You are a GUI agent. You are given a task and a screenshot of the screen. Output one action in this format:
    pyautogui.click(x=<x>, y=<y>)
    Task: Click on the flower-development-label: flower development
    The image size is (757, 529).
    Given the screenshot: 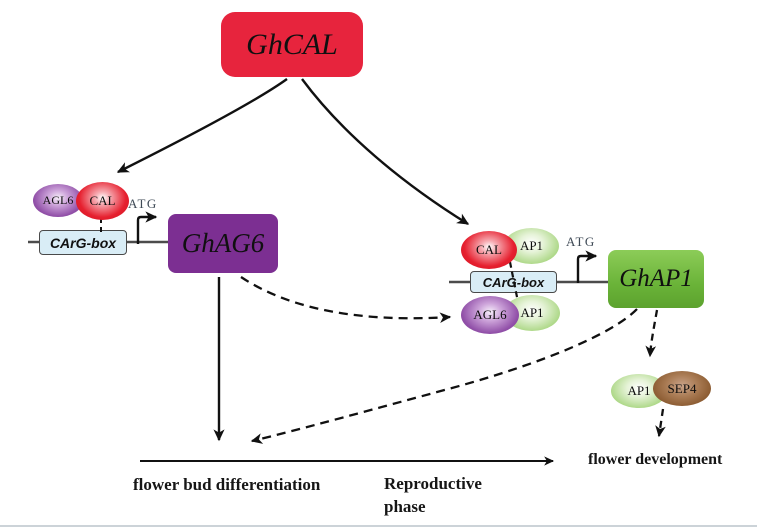 What is the action you would take?
    pyautogui.click(x=655, y=459)
    